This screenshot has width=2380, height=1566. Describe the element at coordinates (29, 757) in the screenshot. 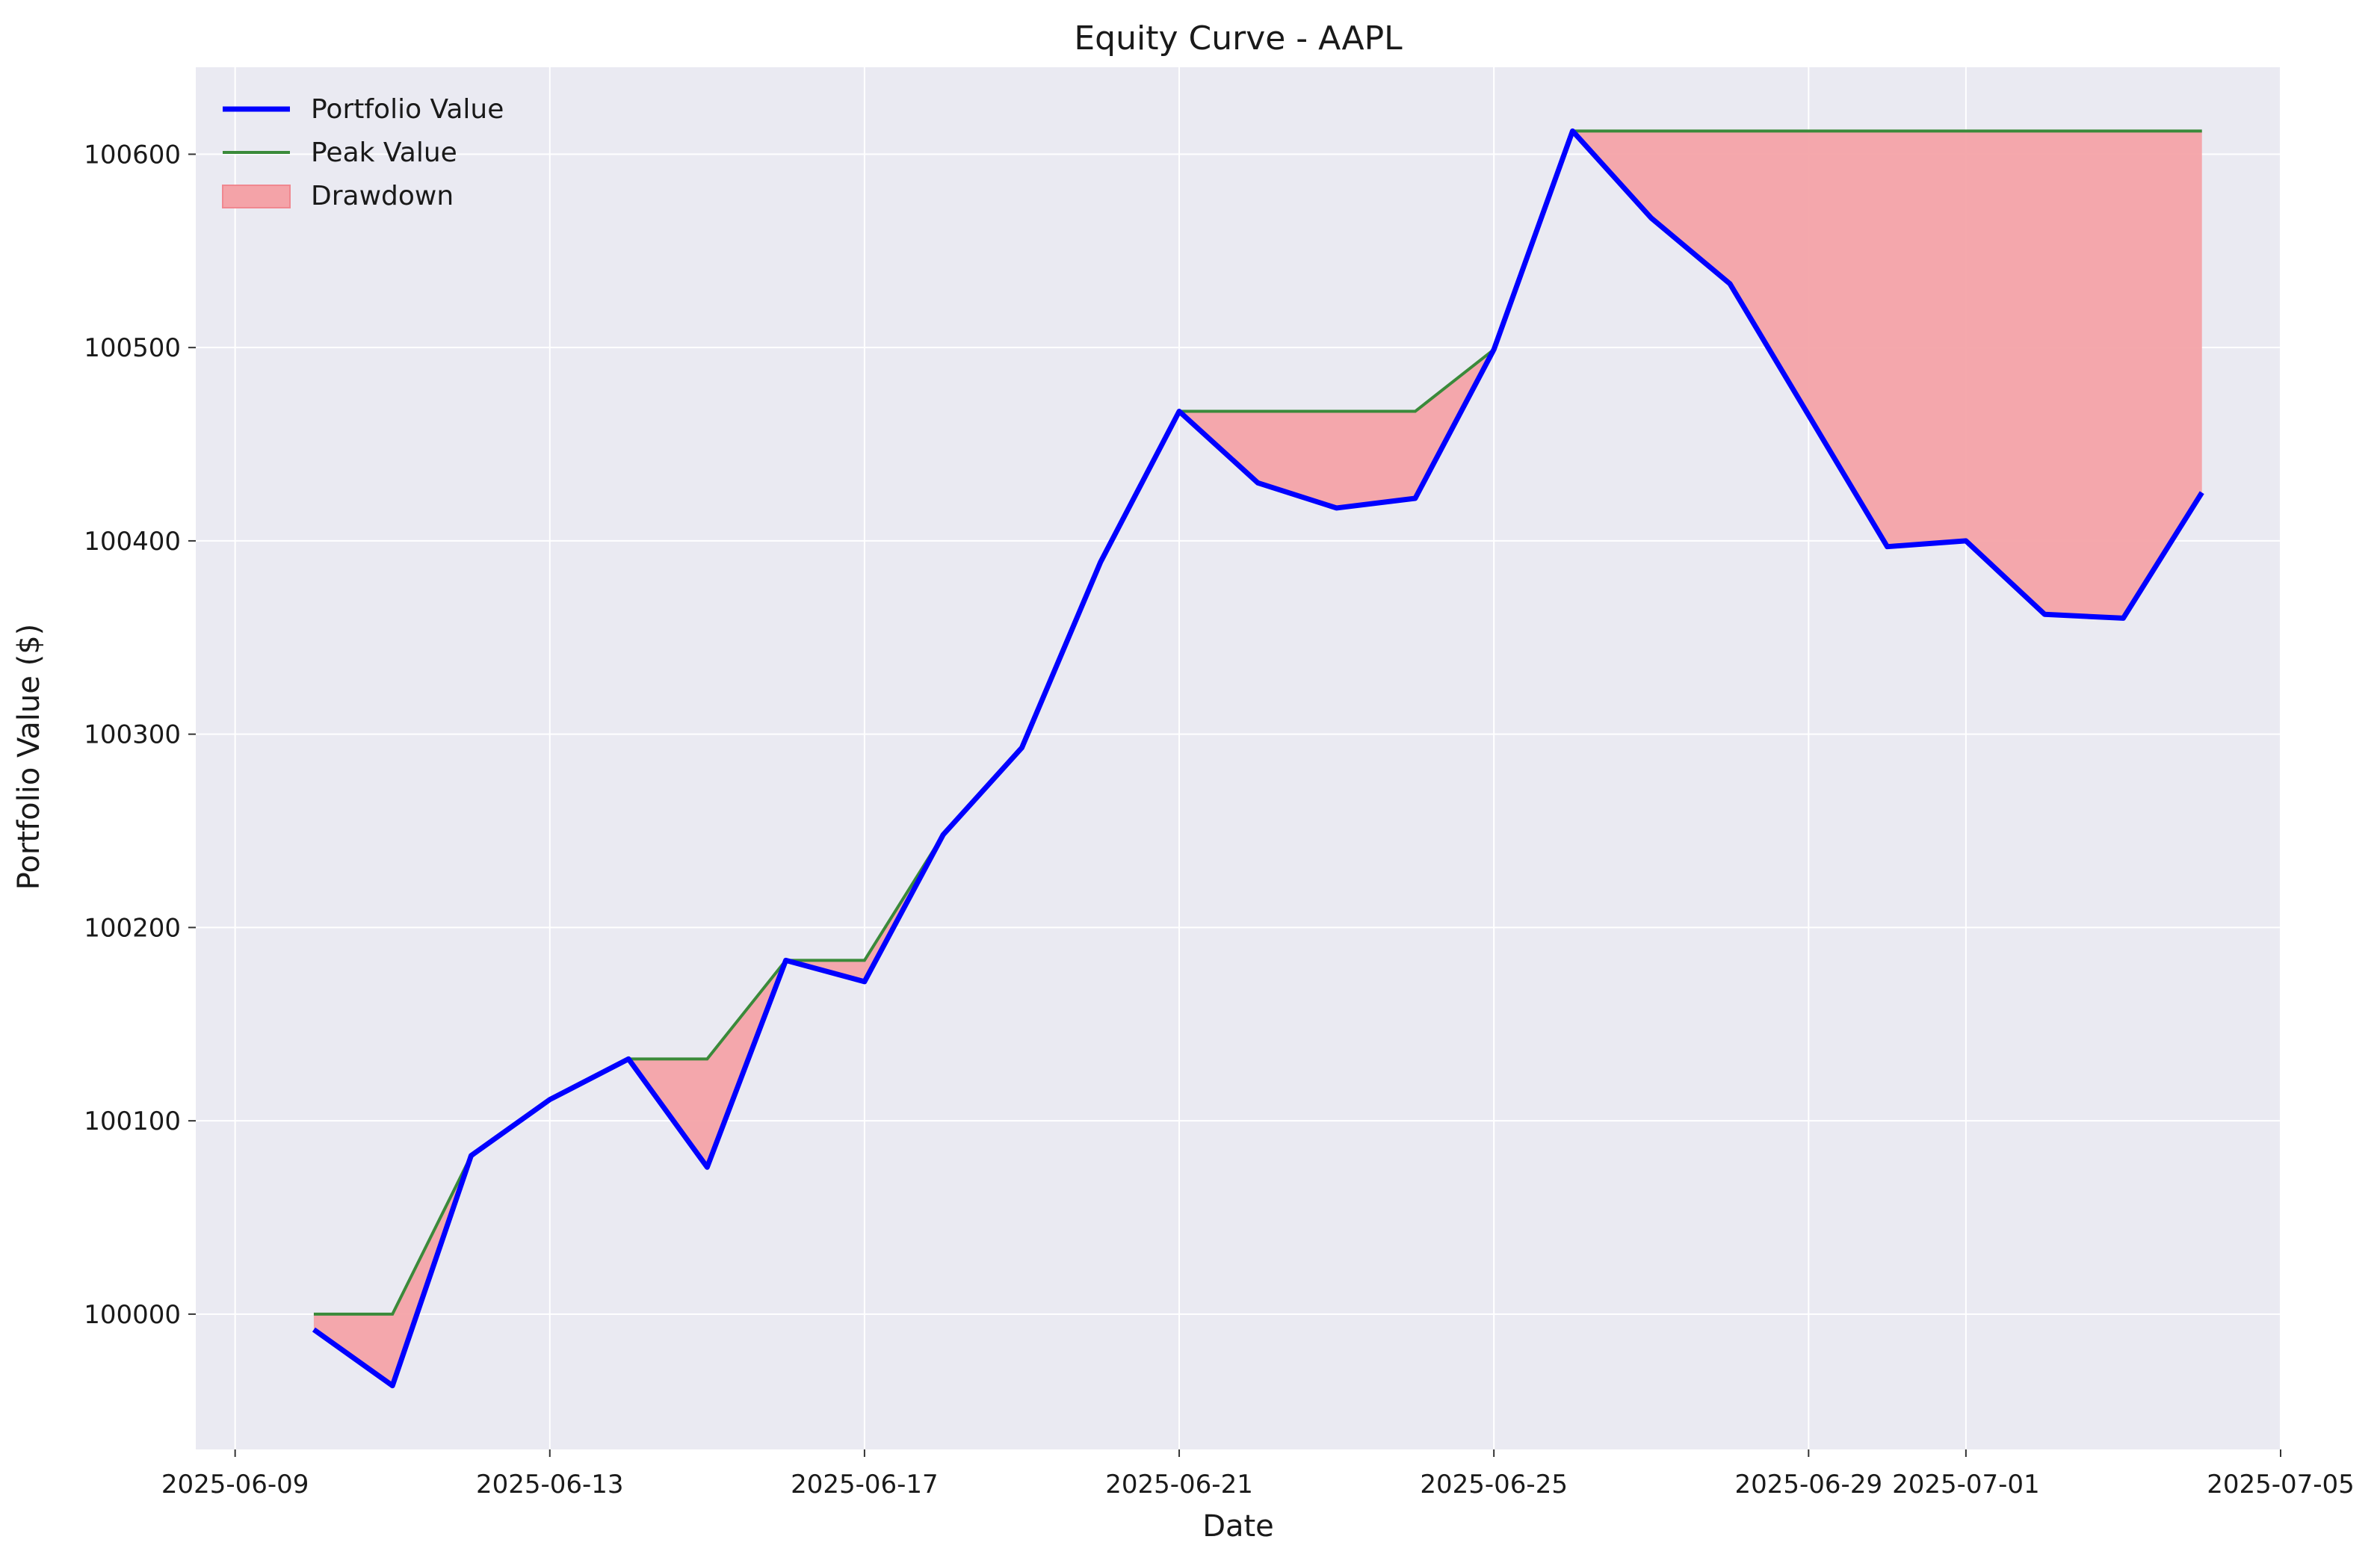

I see `y-axis-label: Portfolio Value ($)` at that location.